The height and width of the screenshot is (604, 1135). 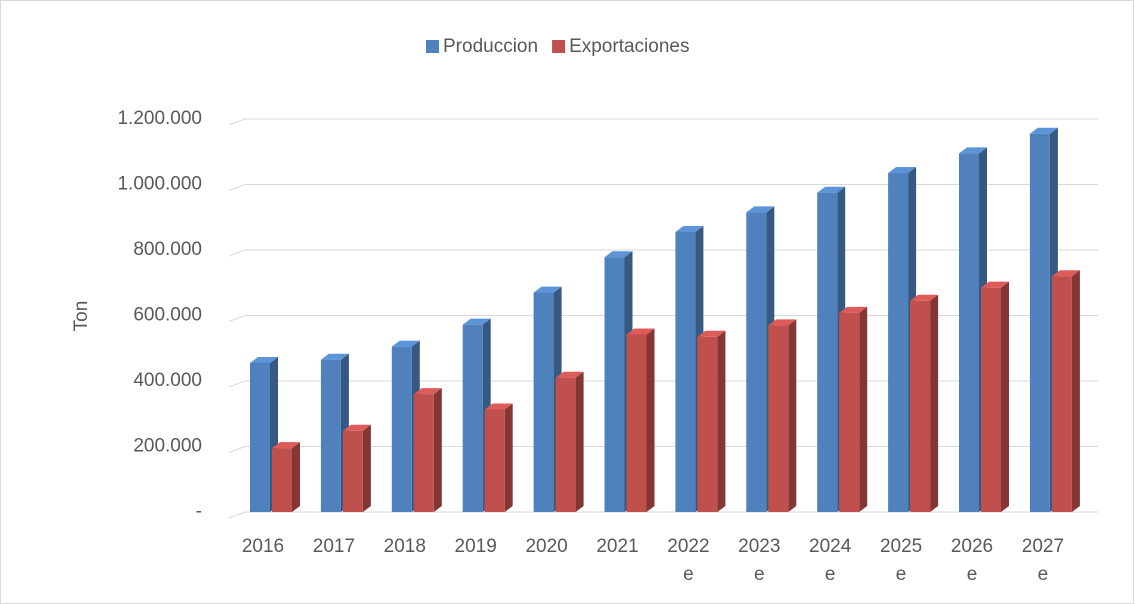 I want to click on x-tick-label: 2019, so click(x=475, y=546).